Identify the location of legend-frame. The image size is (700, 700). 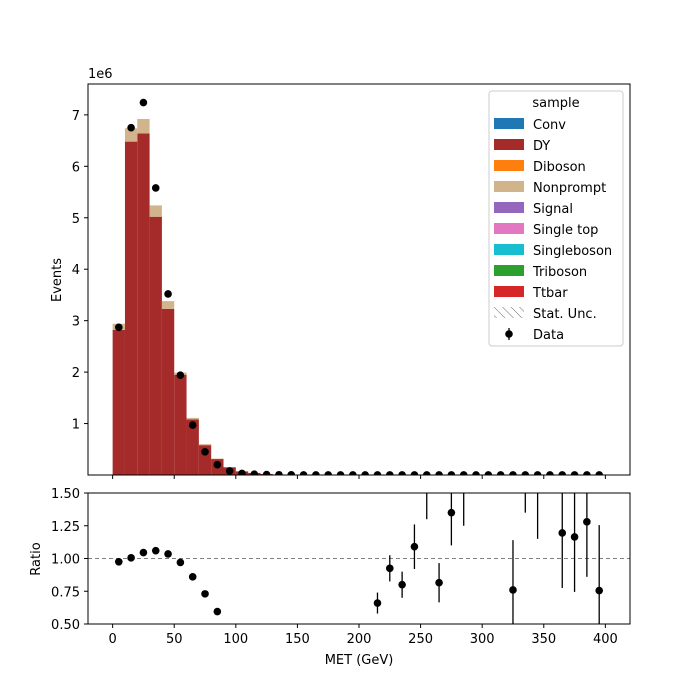
(556, 218).